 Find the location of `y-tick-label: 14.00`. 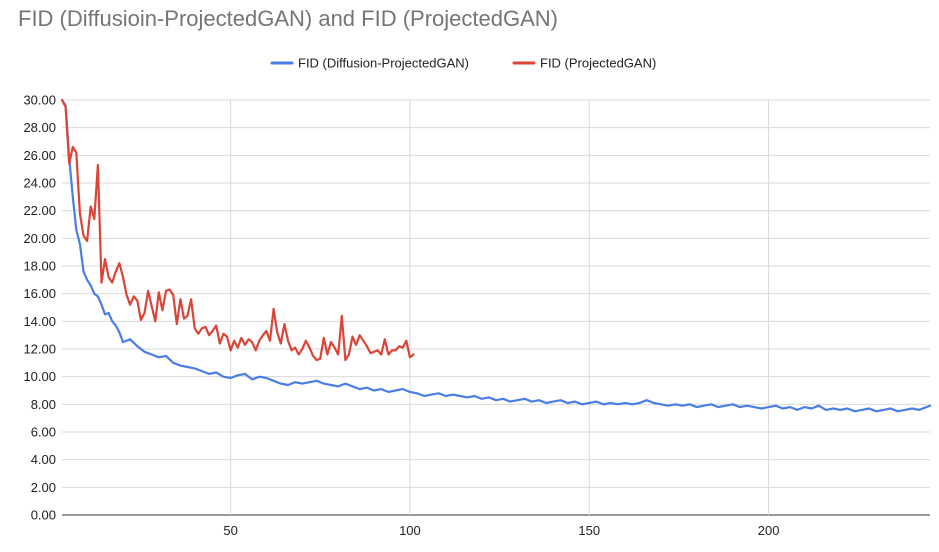

y-tick-label: 14.00 is located at coordinates (39, 321).